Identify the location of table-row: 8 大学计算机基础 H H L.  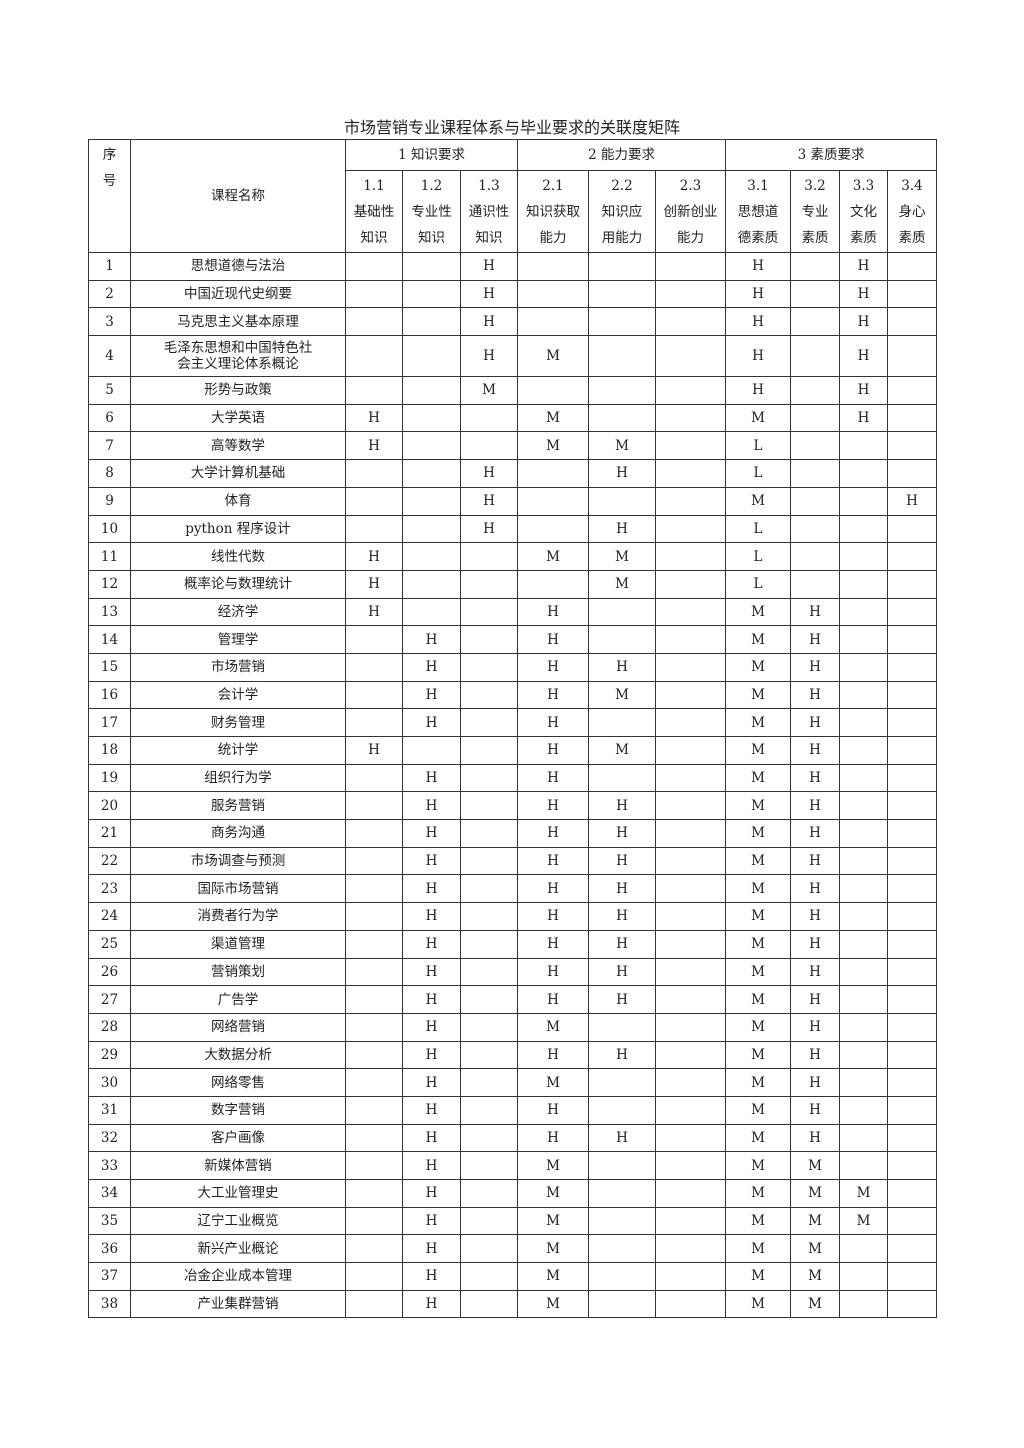
(513, 473).